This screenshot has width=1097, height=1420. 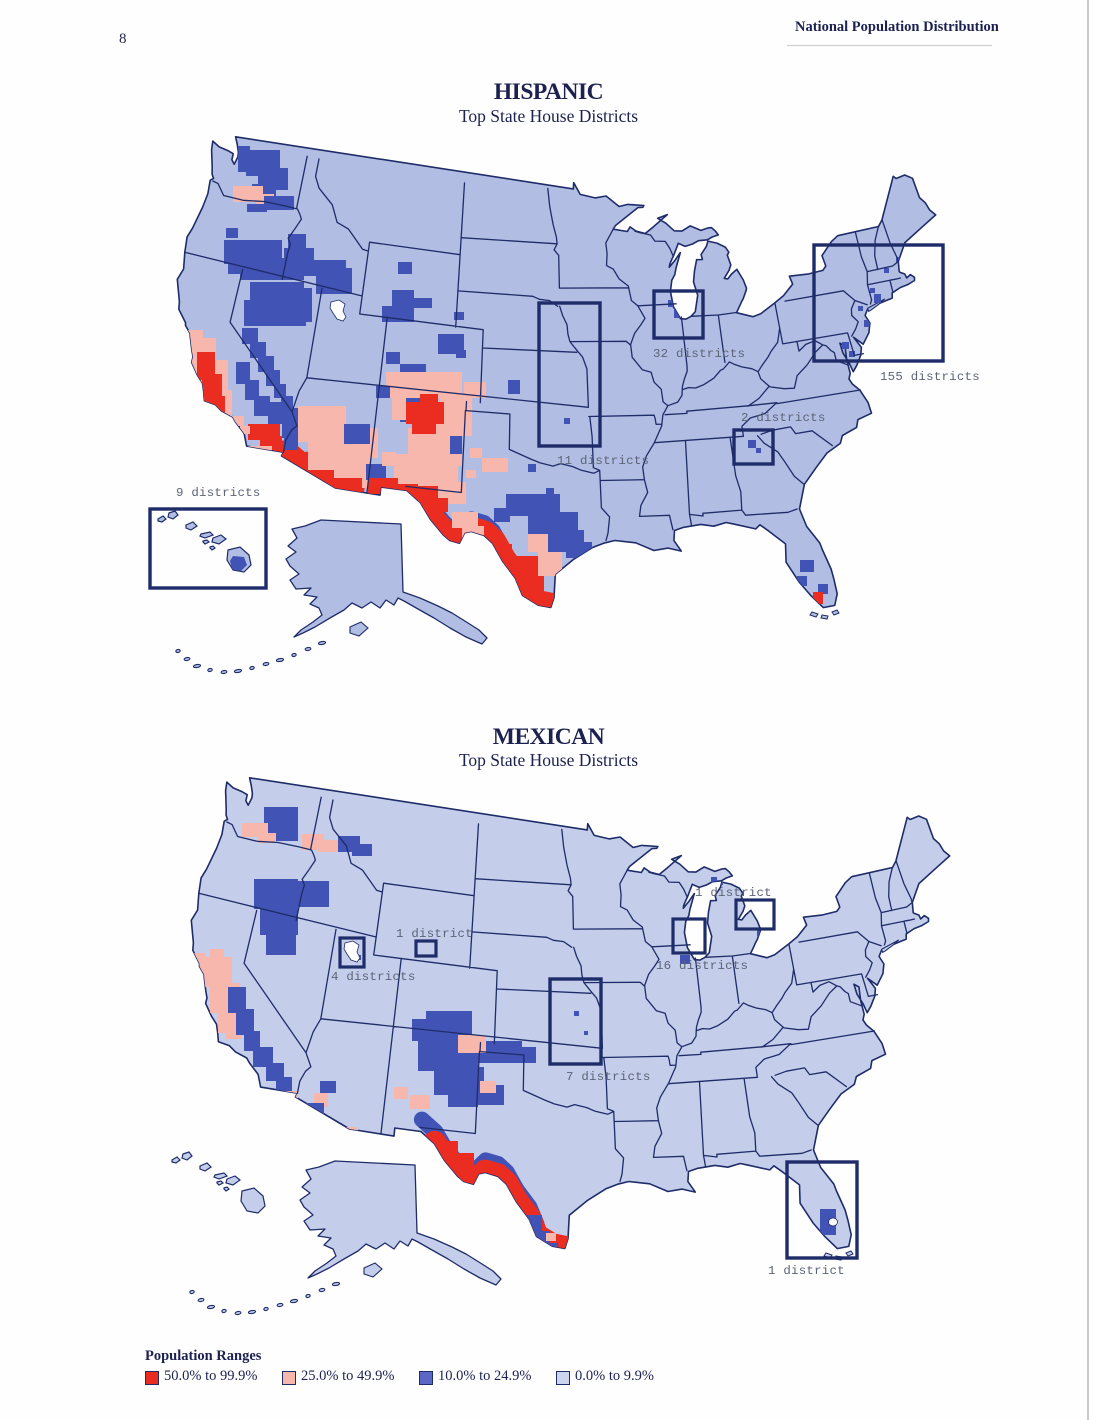 I want to click on svg-text: 155 districts, so click(x=930, y=377).